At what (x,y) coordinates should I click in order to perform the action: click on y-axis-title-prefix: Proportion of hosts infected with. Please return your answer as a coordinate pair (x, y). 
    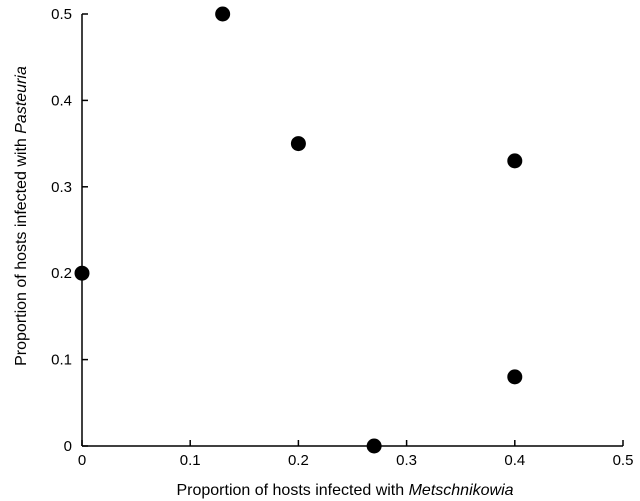
    Looking at the image, I should click on (21, 250).